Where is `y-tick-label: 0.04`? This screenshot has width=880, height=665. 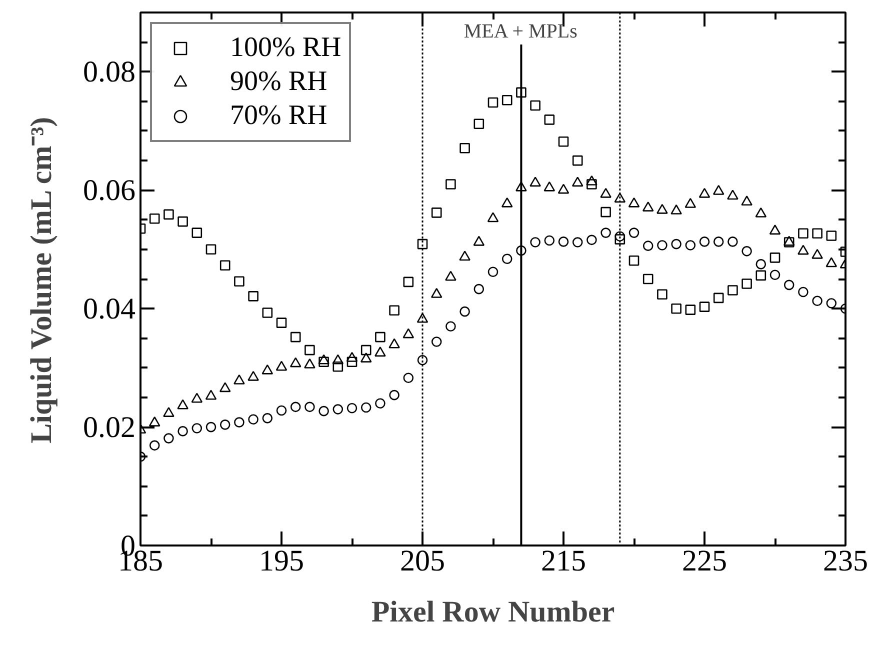 y-tick-label: 0.04 is located at coordinates (109, 309).